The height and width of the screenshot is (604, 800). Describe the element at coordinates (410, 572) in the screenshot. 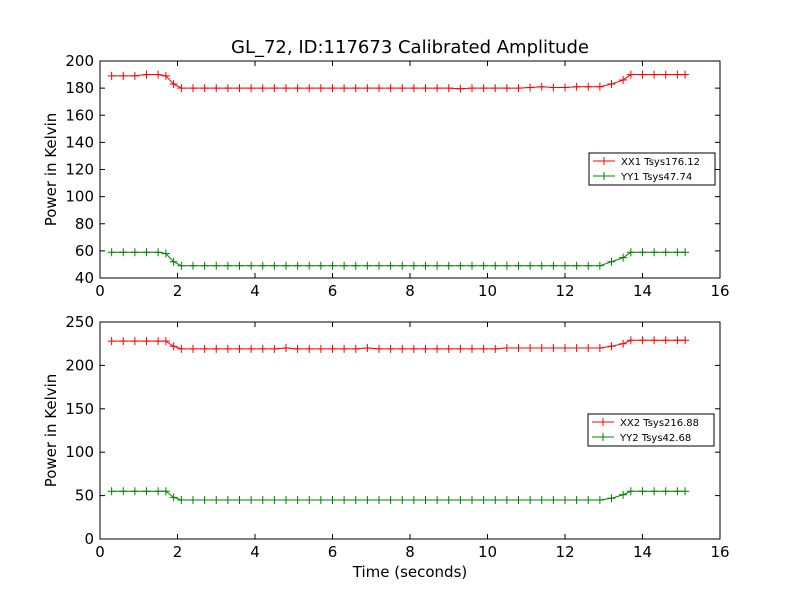

I see `x-axis-label: Time (seconds)` at that location.